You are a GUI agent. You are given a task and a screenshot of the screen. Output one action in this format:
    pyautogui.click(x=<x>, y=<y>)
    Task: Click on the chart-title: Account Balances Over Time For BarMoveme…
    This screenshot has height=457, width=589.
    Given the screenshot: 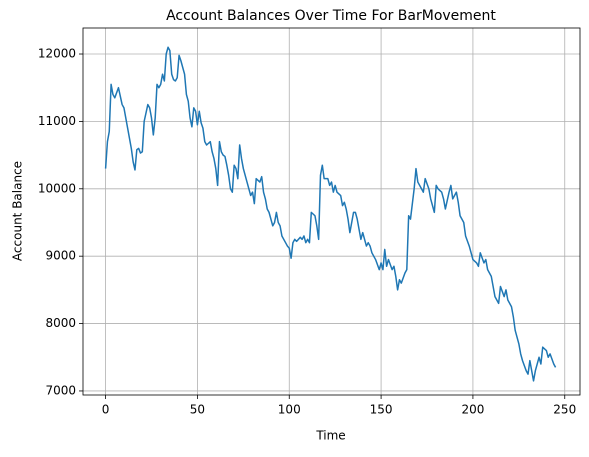 What is the action you would take?
    pyautogui.click(x=331, y=16)
    